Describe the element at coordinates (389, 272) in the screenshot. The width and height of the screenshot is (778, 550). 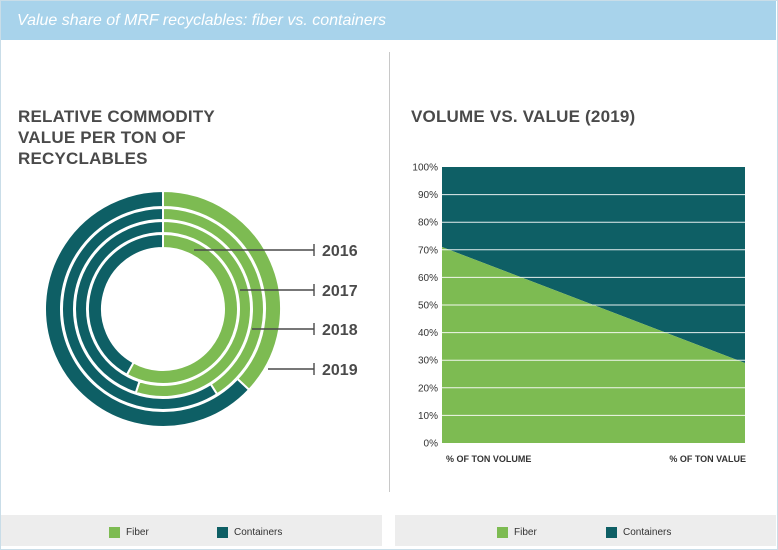
I see `panel-divider` at that location.